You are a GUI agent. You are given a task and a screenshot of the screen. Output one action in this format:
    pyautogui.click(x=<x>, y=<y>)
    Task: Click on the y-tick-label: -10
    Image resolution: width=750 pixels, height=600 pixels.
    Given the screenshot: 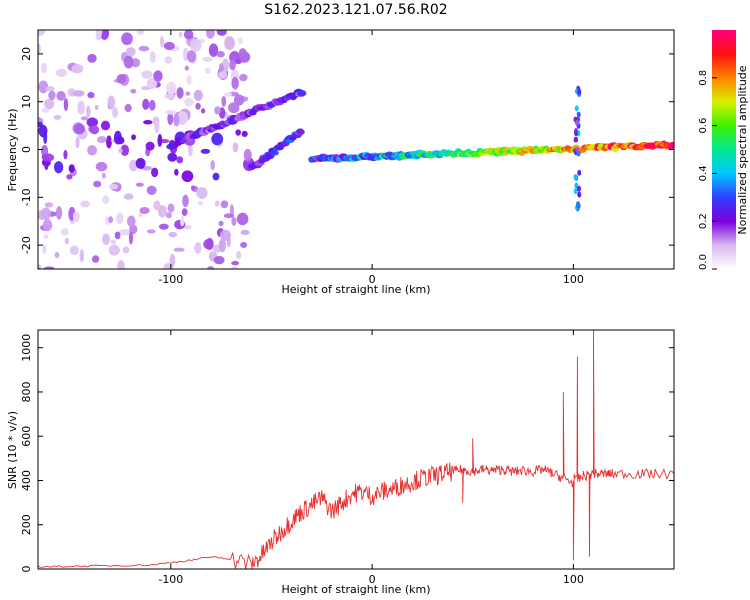 What is the action you would take?
    pyautogui.click(x=26, y=197)
    